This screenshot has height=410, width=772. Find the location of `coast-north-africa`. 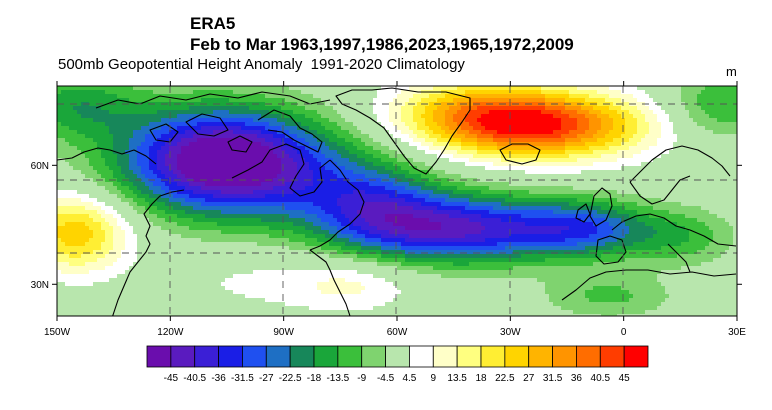

coast-north-africa is located at coordinates (649, 285).